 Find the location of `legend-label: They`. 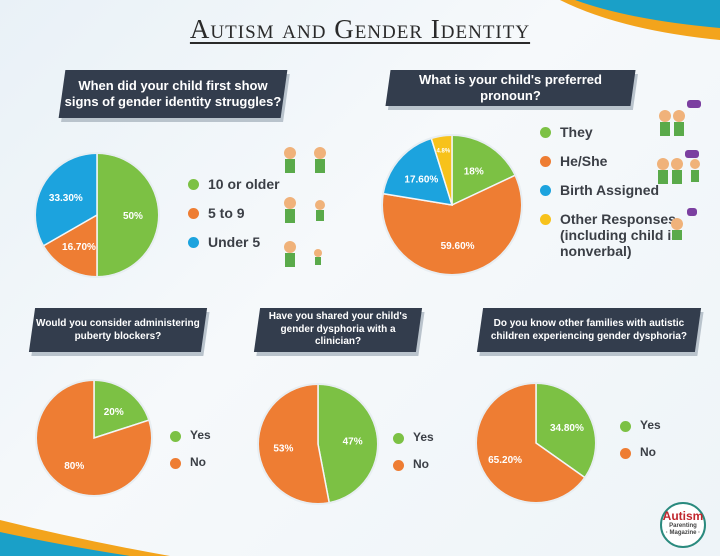

legend-label: They is located at coordinates (576, 132).